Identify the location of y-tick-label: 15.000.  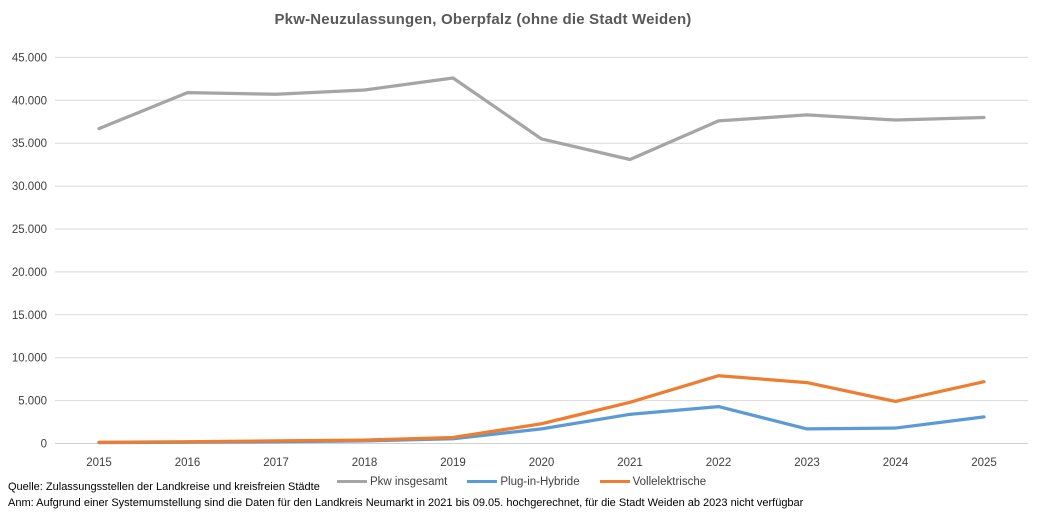
(29, 316).